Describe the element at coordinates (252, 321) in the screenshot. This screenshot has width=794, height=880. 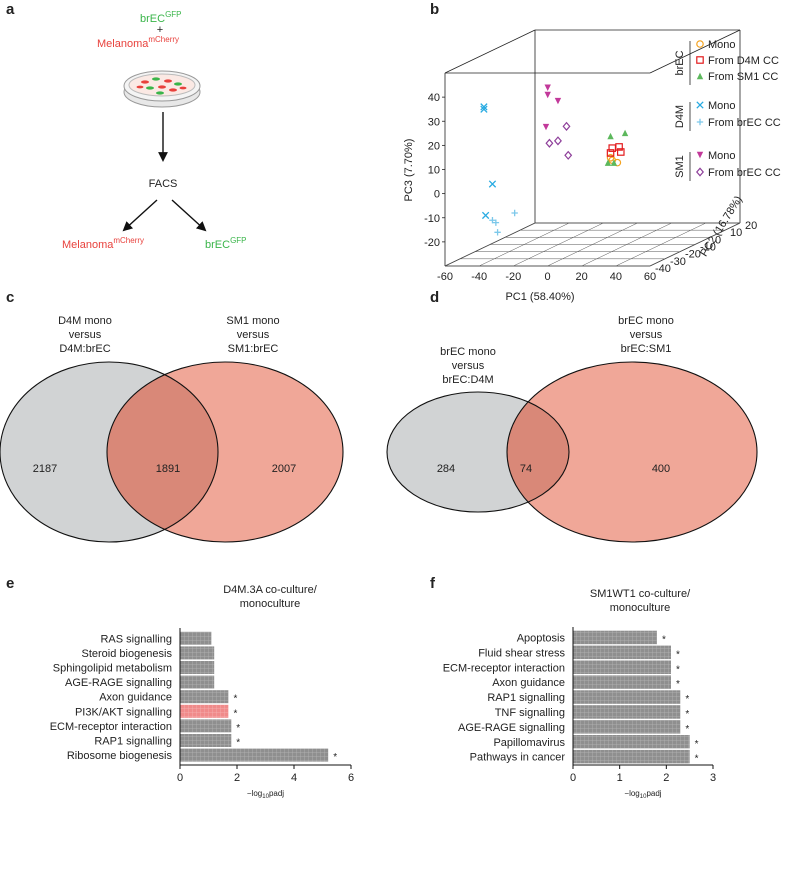
I see `venn-set-label: SM1 mono` at that location.